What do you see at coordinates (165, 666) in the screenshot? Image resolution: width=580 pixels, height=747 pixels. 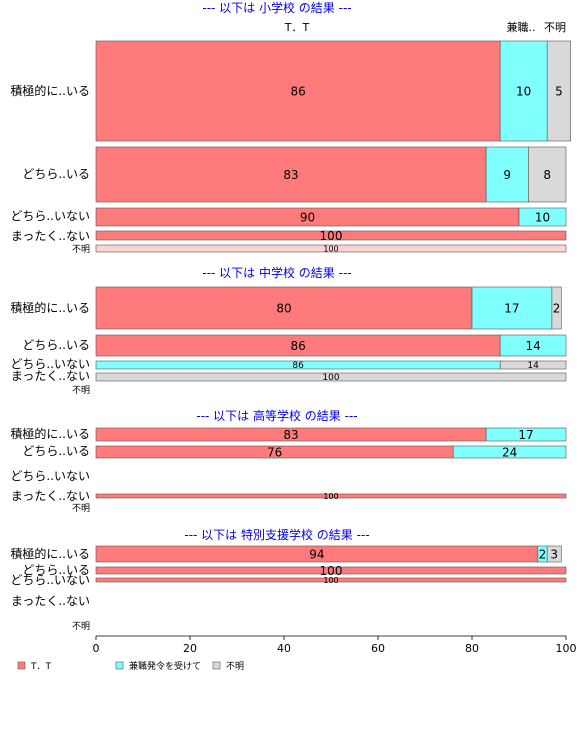 I see `legend-label: 兼職発令を受けて` at bounding box center [165, 666].